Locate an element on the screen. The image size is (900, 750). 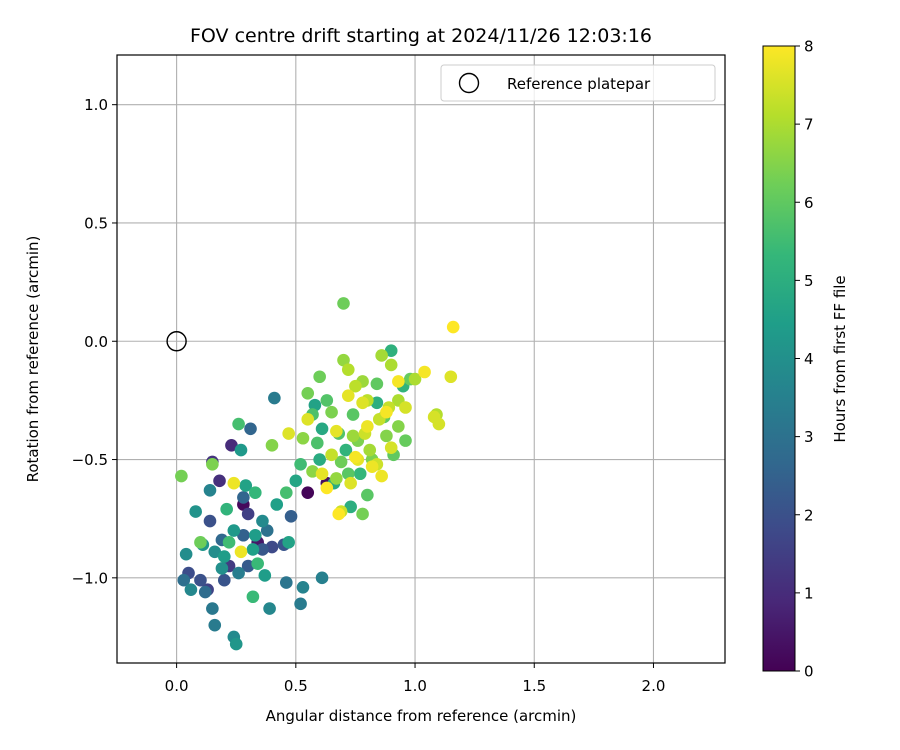
y-tick-label: 0.5 is located at coordinates (96, 223).